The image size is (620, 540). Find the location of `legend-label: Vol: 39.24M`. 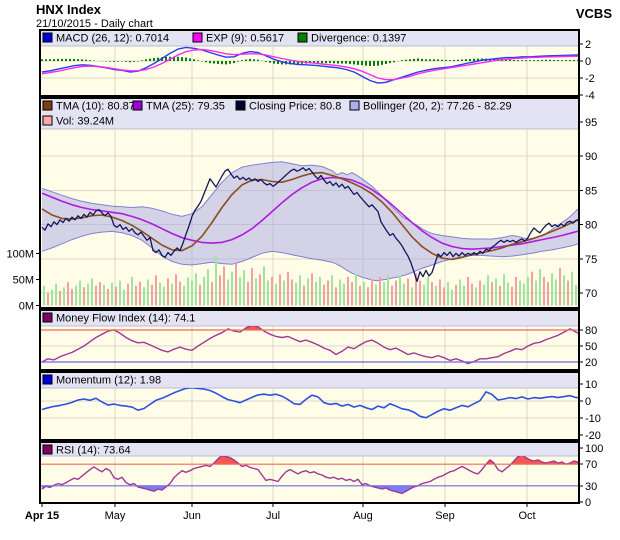

legend-label: Vol: 39.24M is located at coordinates (85, 122).